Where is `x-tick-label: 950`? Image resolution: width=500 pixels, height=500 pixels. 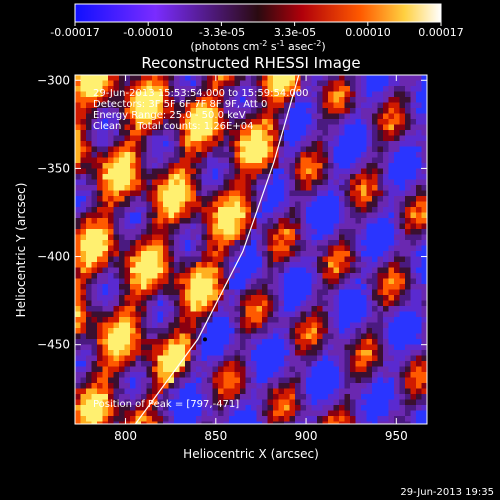 x-tick-label: 950 is located at coordinates (396, 436).